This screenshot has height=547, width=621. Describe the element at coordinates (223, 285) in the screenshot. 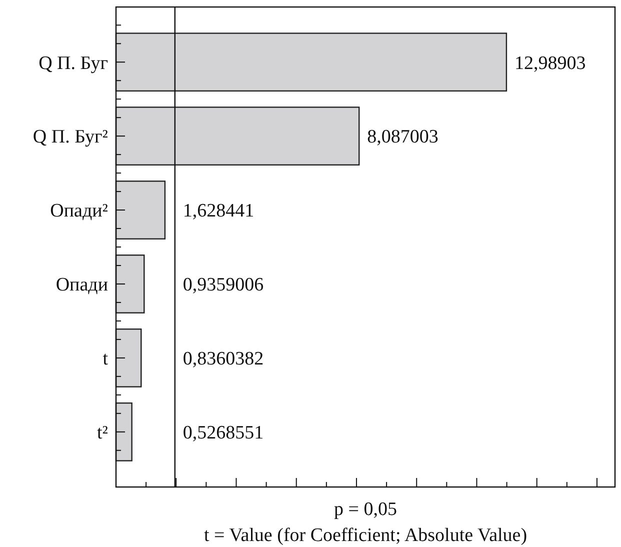

I see `data-label: 0,9359006` at that location.